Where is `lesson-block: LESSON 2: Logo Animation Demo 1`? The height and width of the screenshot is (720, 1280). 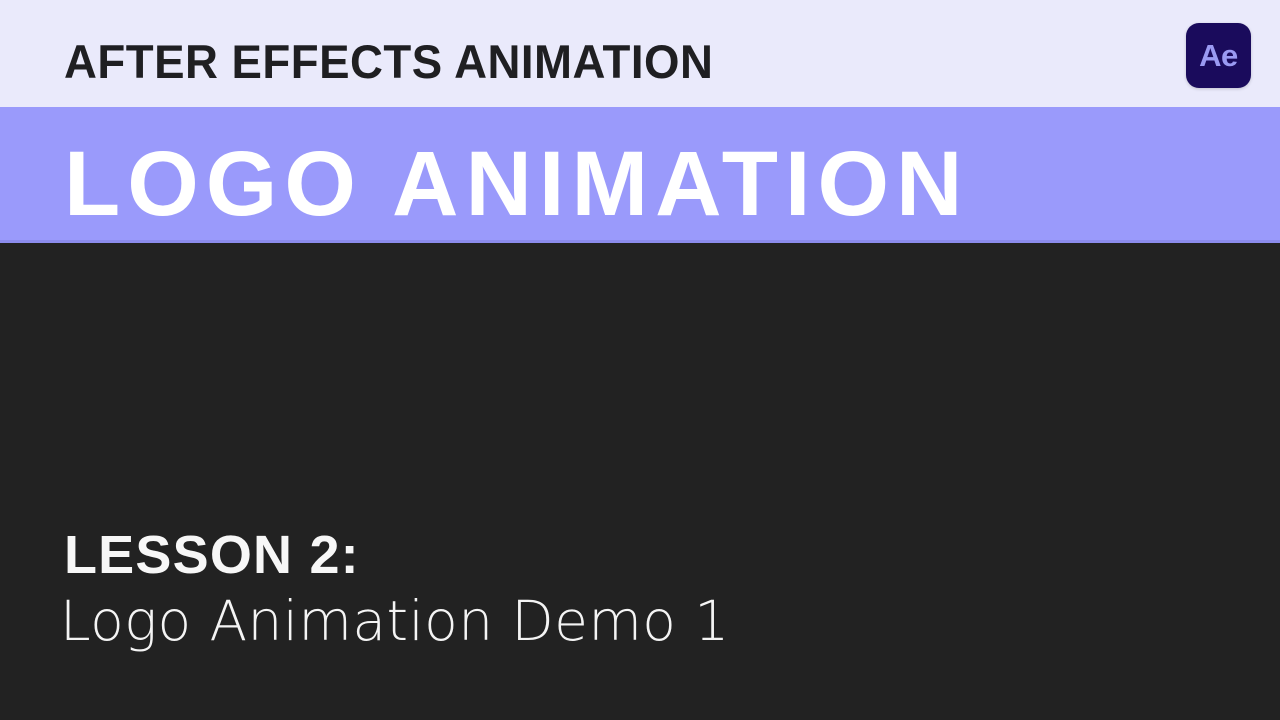
lesson-block: LESSON 2: Logo Animation Demo 1 is located at coordinates (460, 589).